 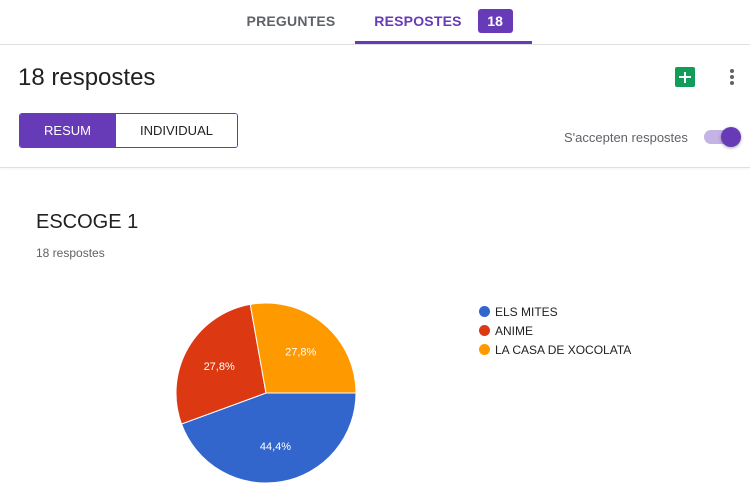 I want to click on pie-label-la-casa-de-xocolata: 27,8%, so click(x=300, y=353).